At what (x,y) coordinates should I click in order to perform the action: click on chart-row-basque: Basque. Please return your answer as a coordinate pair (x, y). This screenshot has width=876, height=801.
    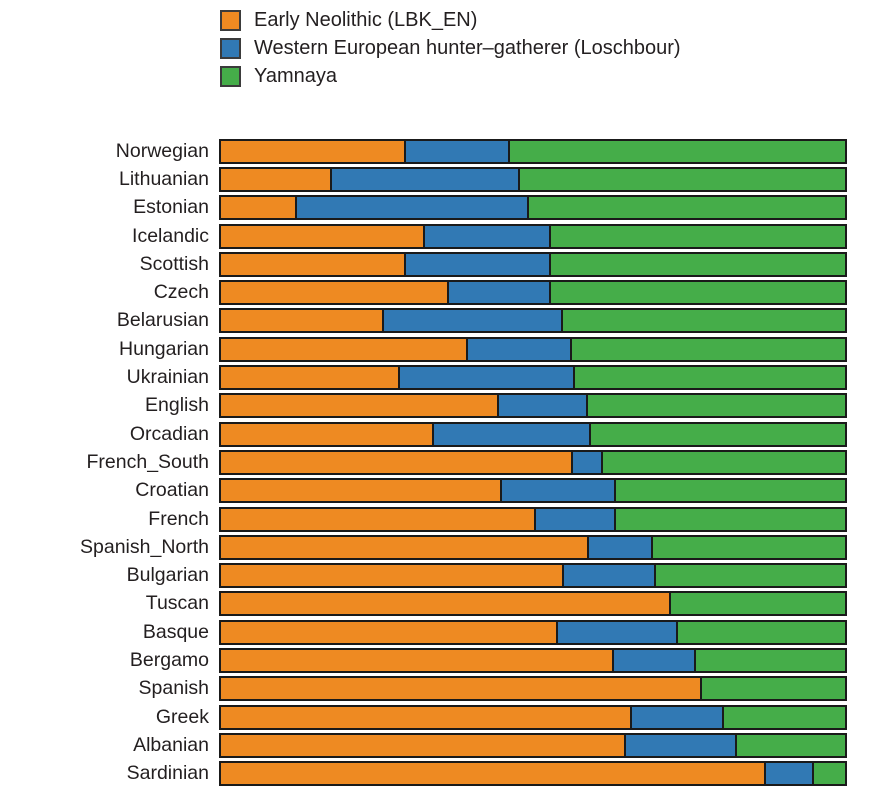
    Looking at the image, I should click on (438, 632).